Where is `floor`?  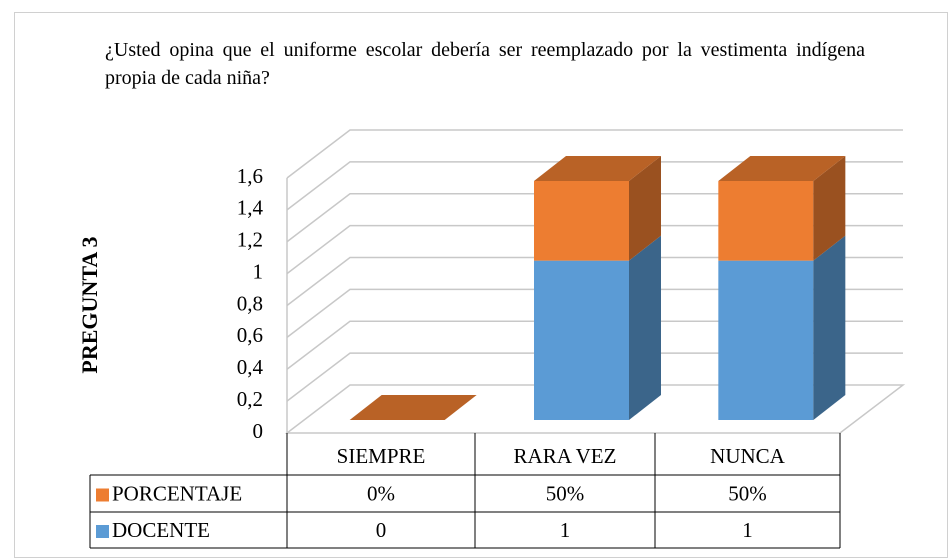
floor is located at coordinates (595, 409).